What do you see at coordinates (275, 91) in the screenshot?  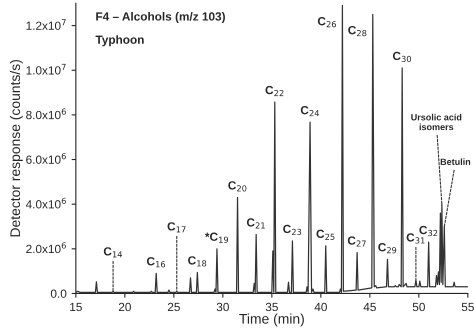 I see `annotation: C$_{22}$` at bounding box center [275, 91].